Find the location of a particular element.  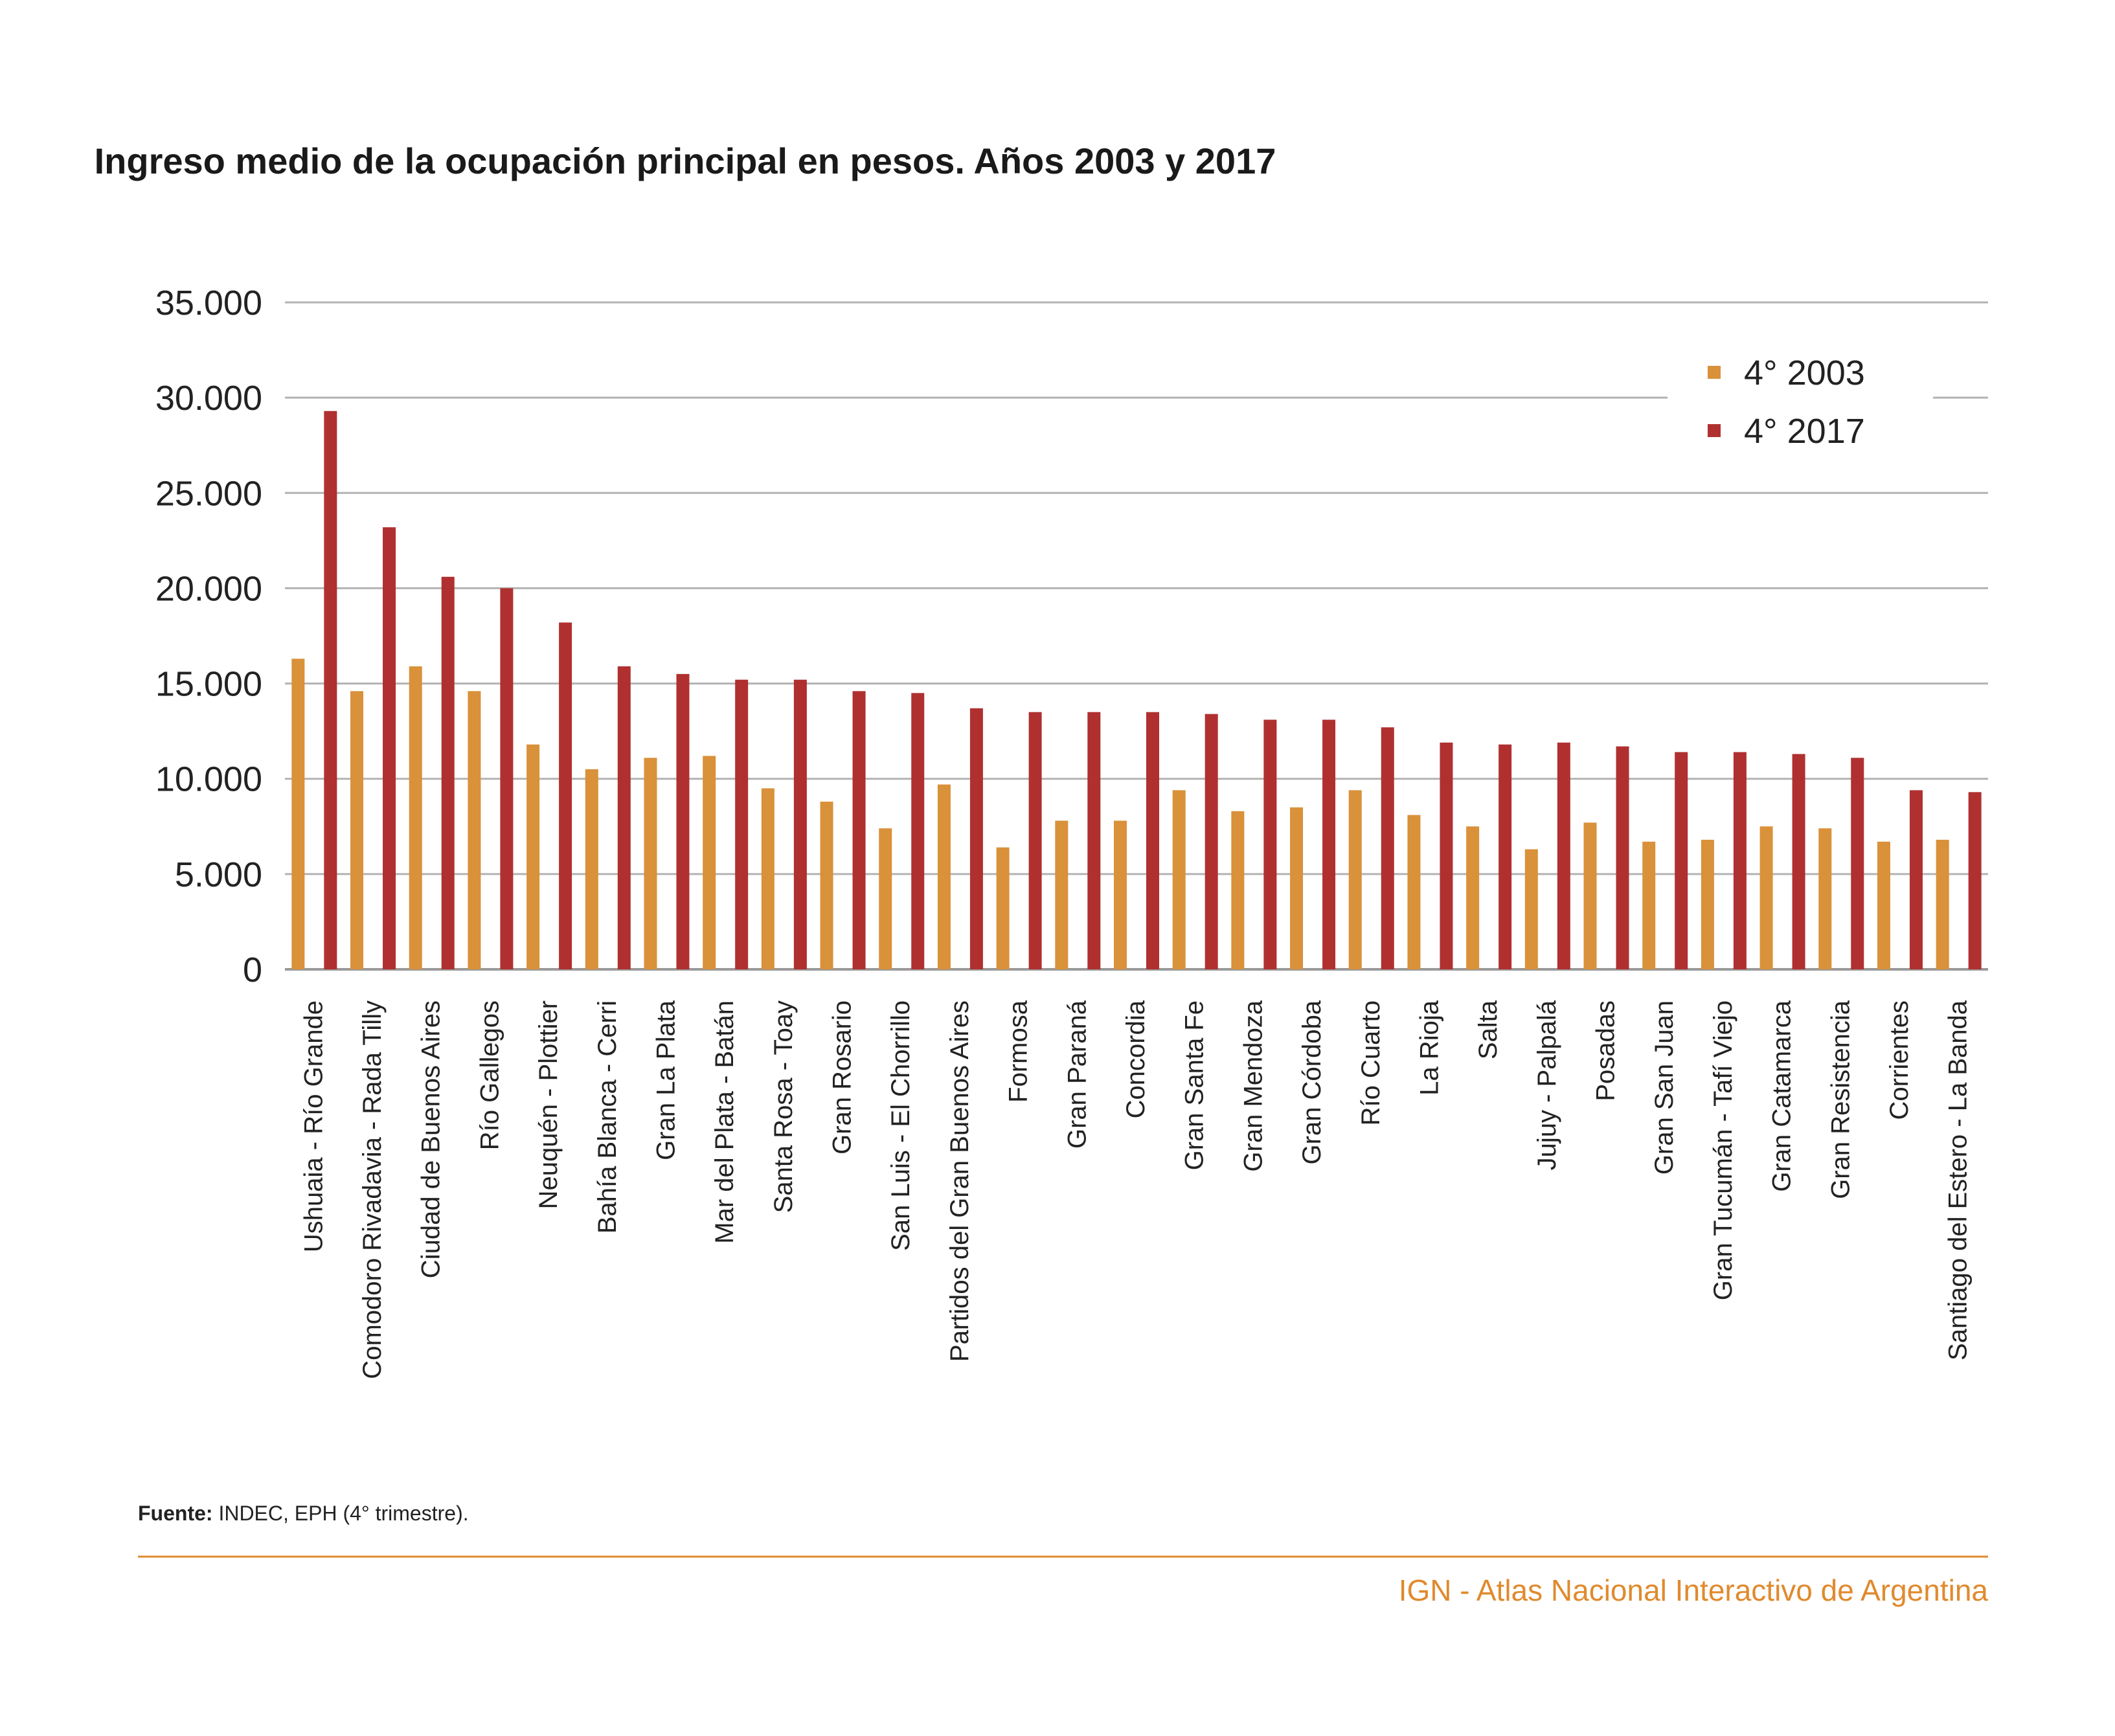

x-category-label: Bahía Blanca - Cerri is located at coordinates (607, 1117).